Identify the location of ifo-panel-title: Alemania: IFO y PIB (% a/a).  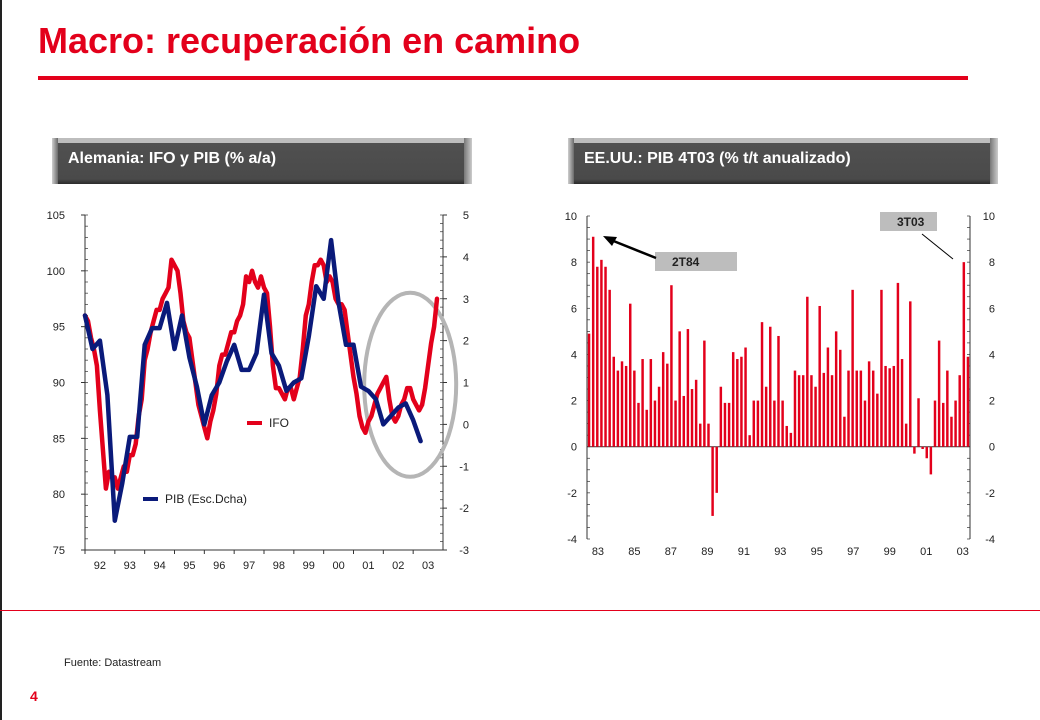
(172, 158).